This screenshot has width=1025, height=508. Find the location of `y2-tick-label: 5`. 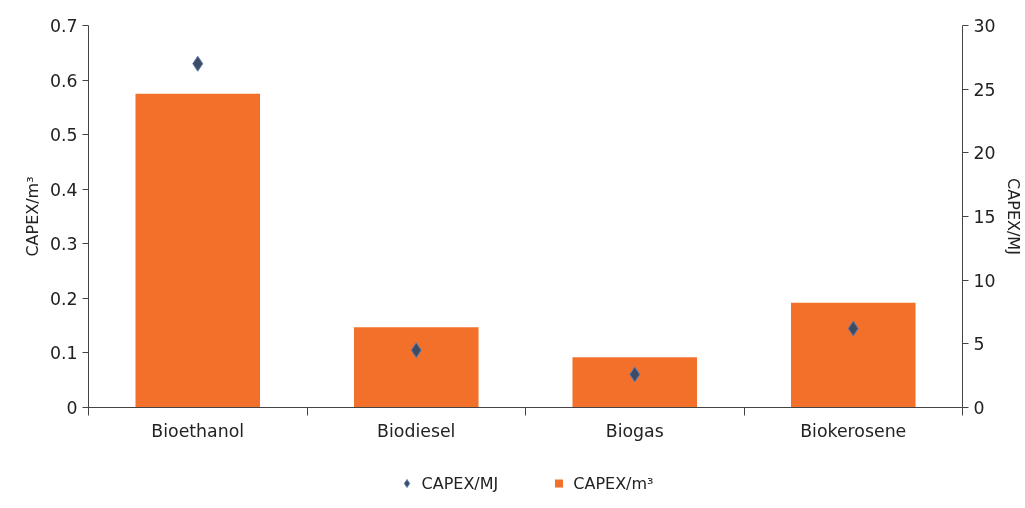

y2-tick-label: 5 is located at coordinates (979, 344).